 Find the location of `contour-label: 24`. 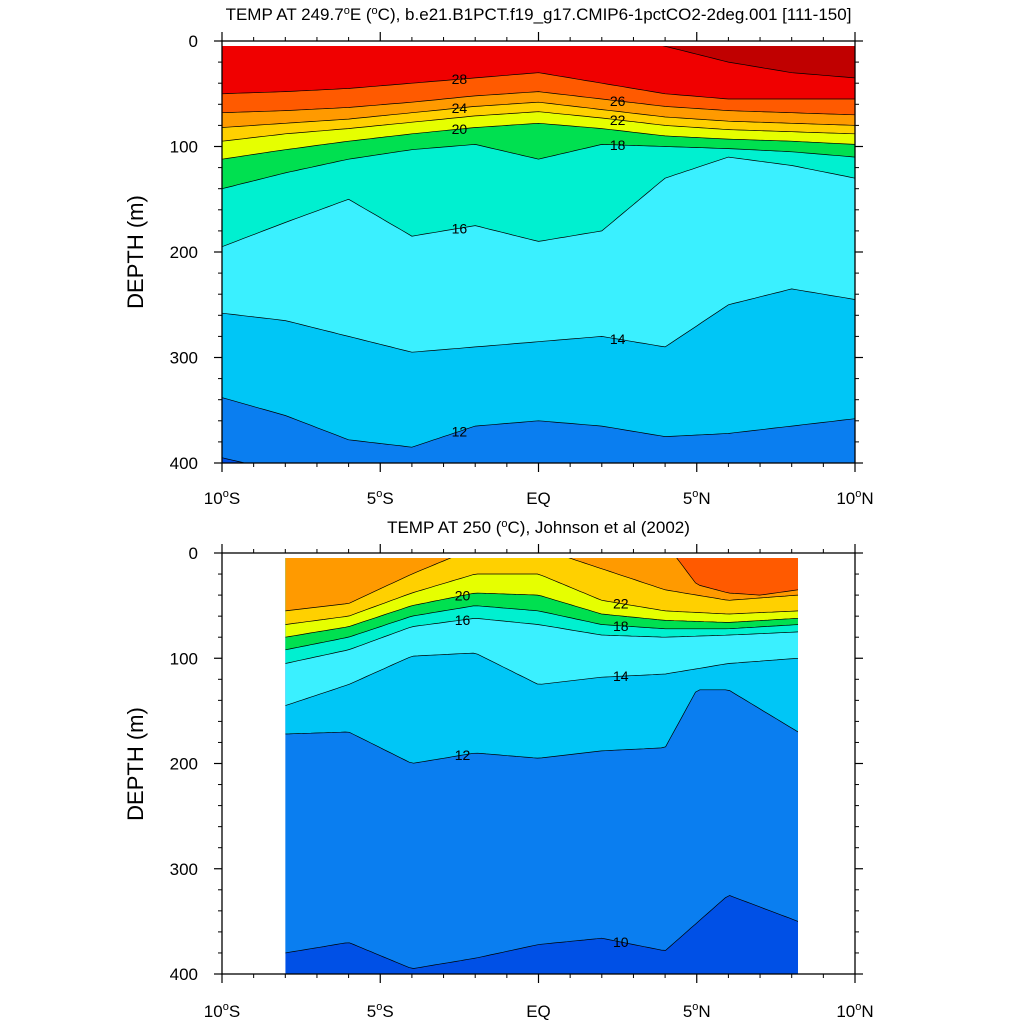

contour-label: 24 is located at coordinates (460, 108).